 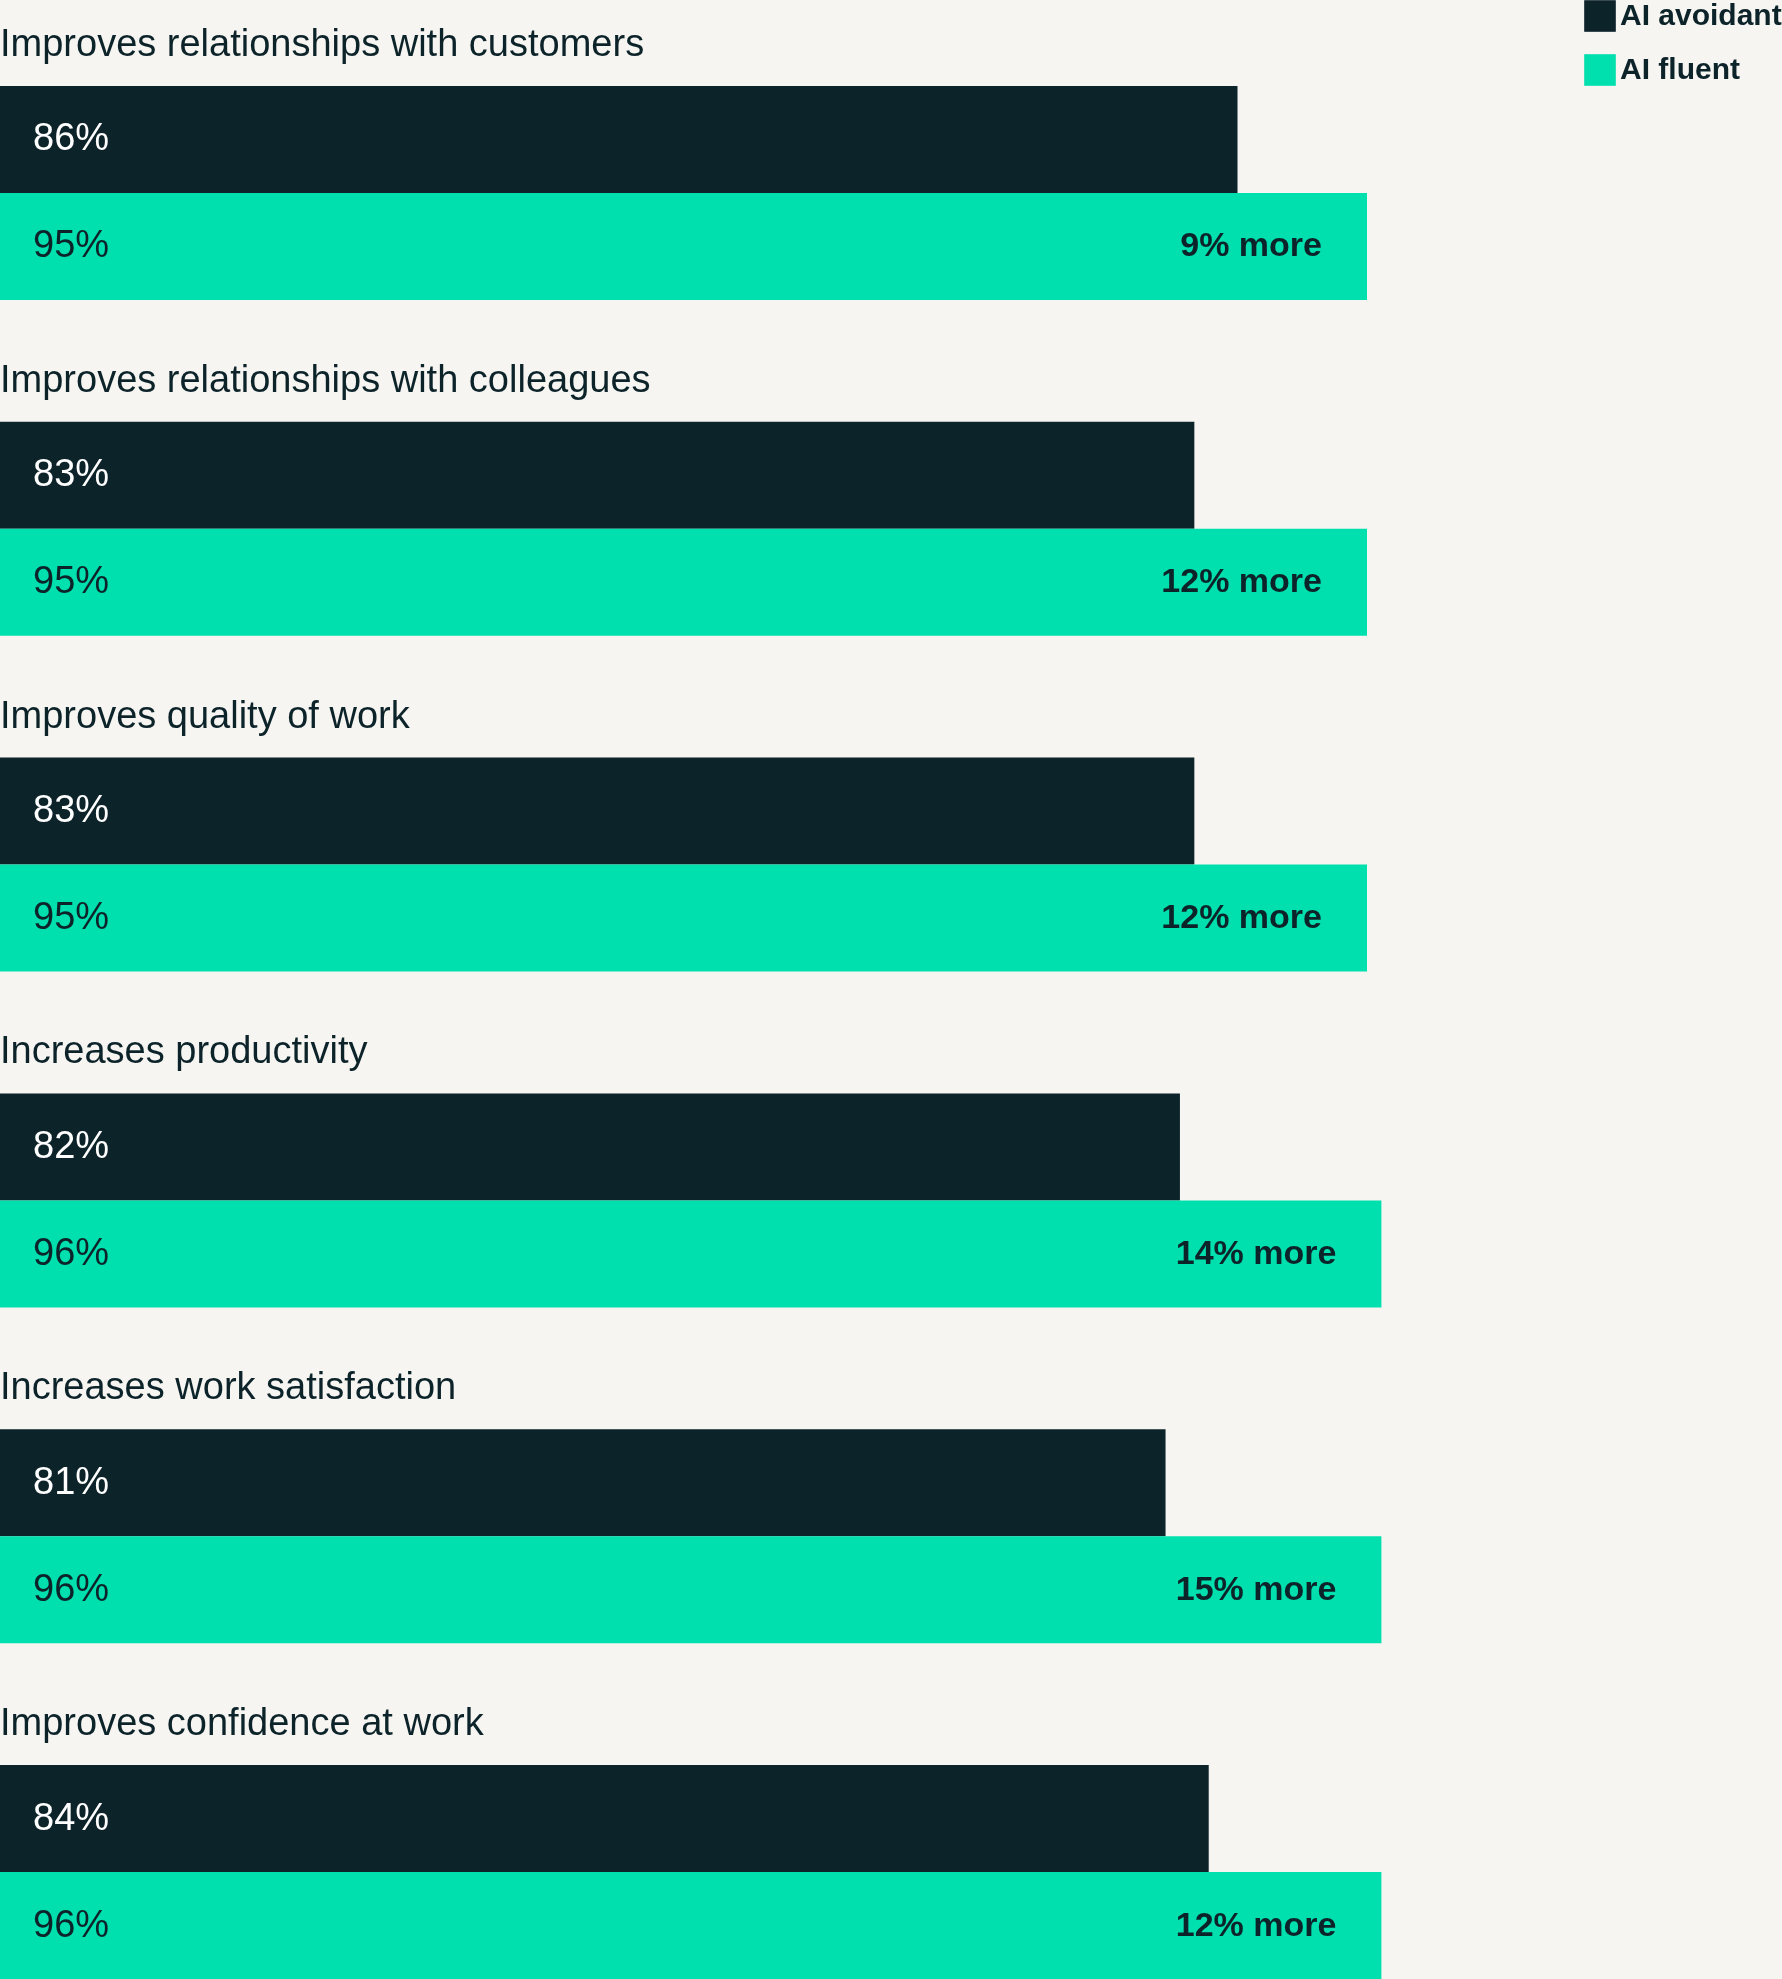 What do you see at coordinates (1701, 15) in the screenshot?
I see `legend-label: AI avoidant` at bounding box center [1701, 15].